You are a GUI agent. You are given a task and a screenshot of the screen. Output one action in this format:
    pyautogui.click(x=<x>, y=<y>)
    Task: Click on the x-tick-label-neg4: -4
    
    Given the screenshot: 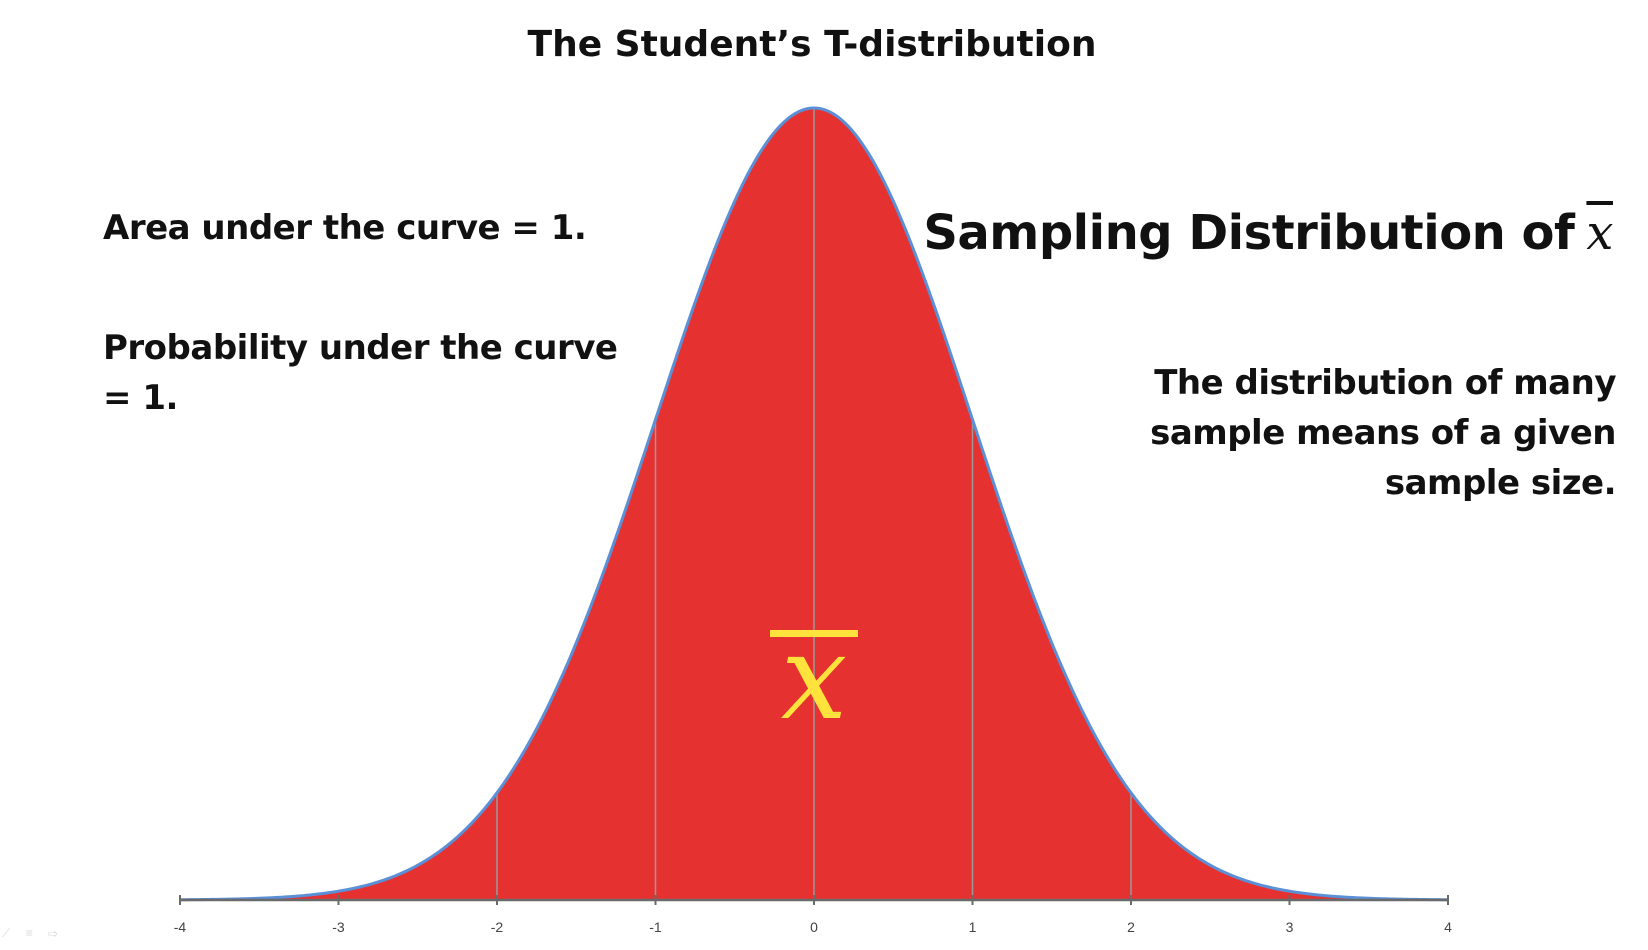 What is the action you would take?
    pyautogui.click(x=180, y=927)
    